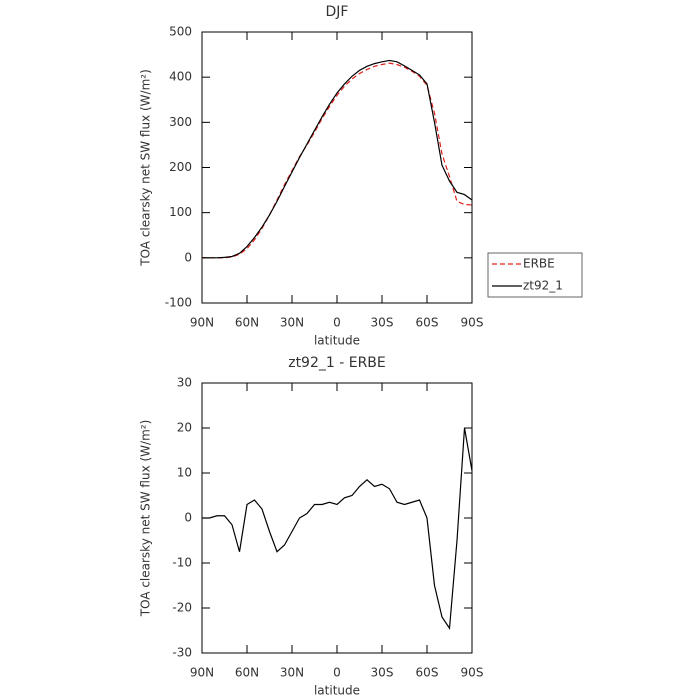 The image size is (700, 700). Describe the element at coordinates (184, 473) in the screenshot. I see `y-tick-label: 10` at that location.